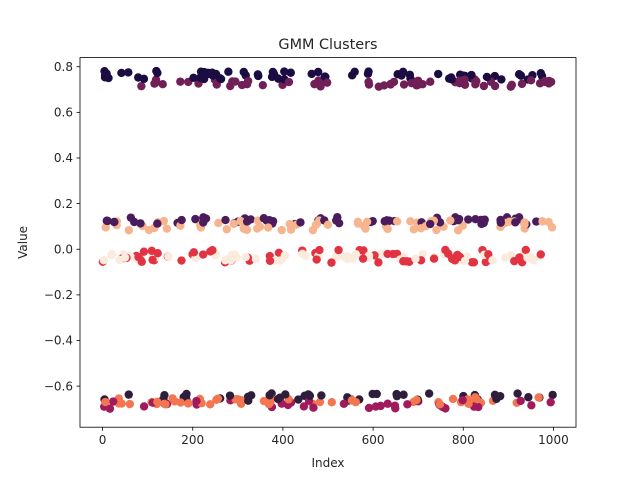  What do you see at coordinates (327, 45) in the screenshot?
I see `chart-title: GMM Clusters` at bounding box center [327, 45].